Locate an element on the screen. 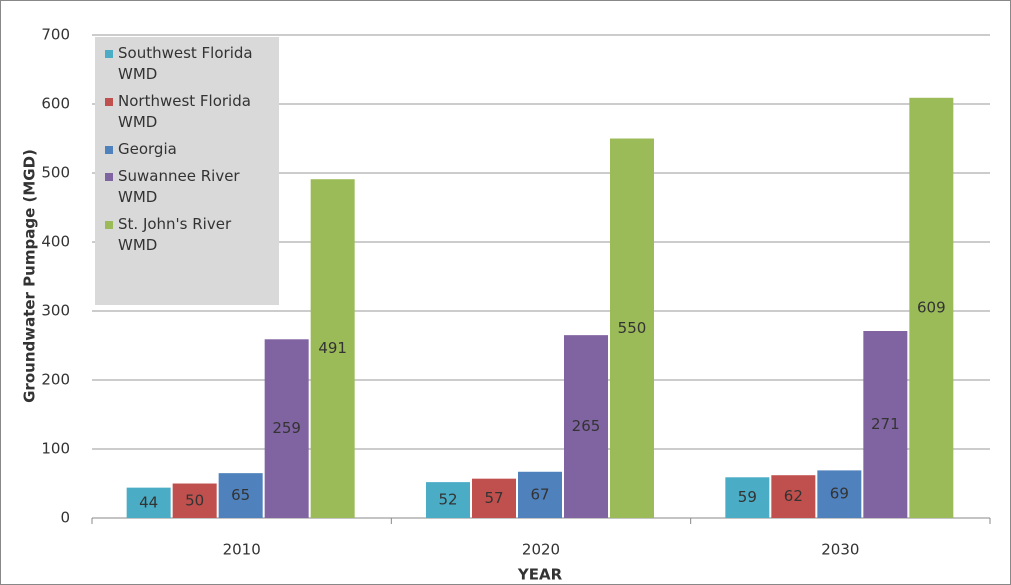  data-label: 59 is located at coordinates (747, 497).